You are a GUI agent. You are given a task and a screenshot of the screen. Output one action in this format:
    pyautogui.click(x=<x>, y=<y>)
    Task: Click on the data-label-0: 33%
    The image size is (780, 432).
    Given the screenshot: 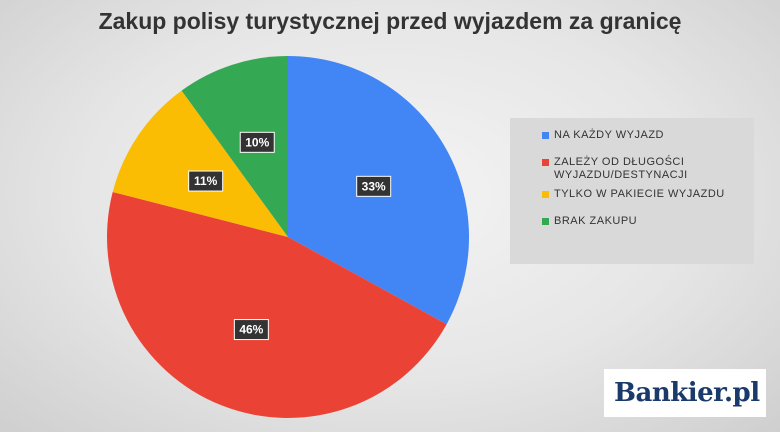 What is the action you would take?
    pyautogui.click(x=374, y=186)
    